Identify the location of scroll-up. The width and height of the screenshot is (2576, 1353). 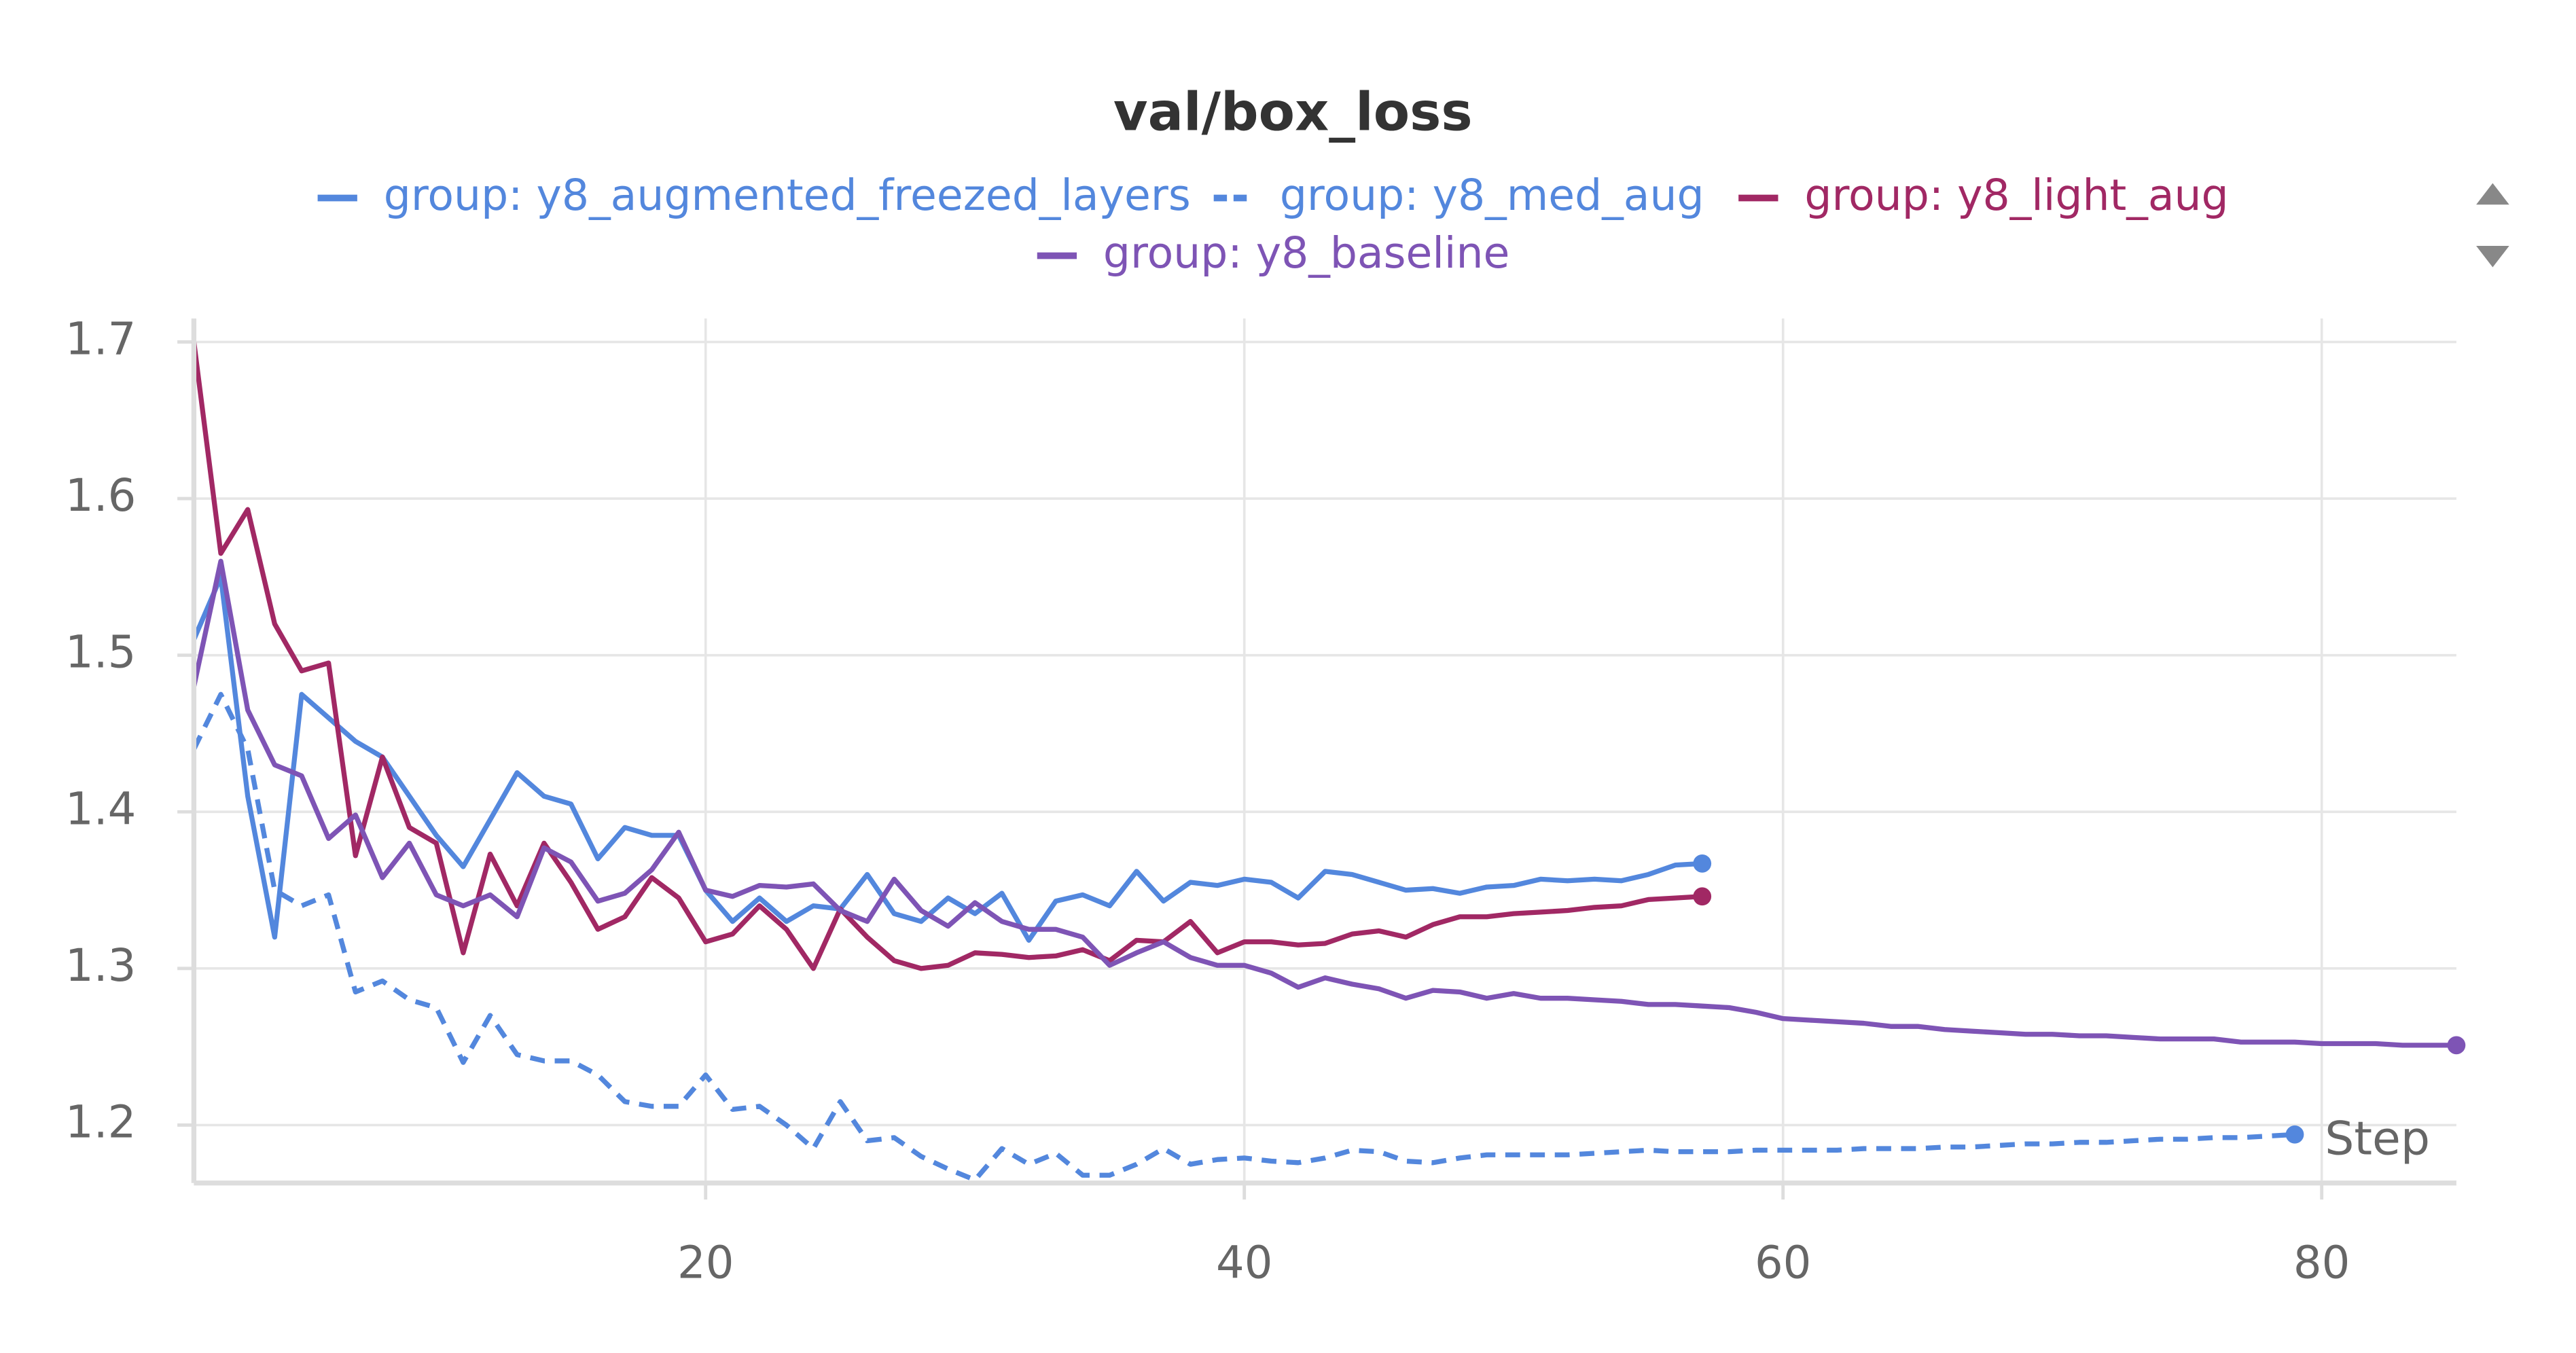
(2492, 194).